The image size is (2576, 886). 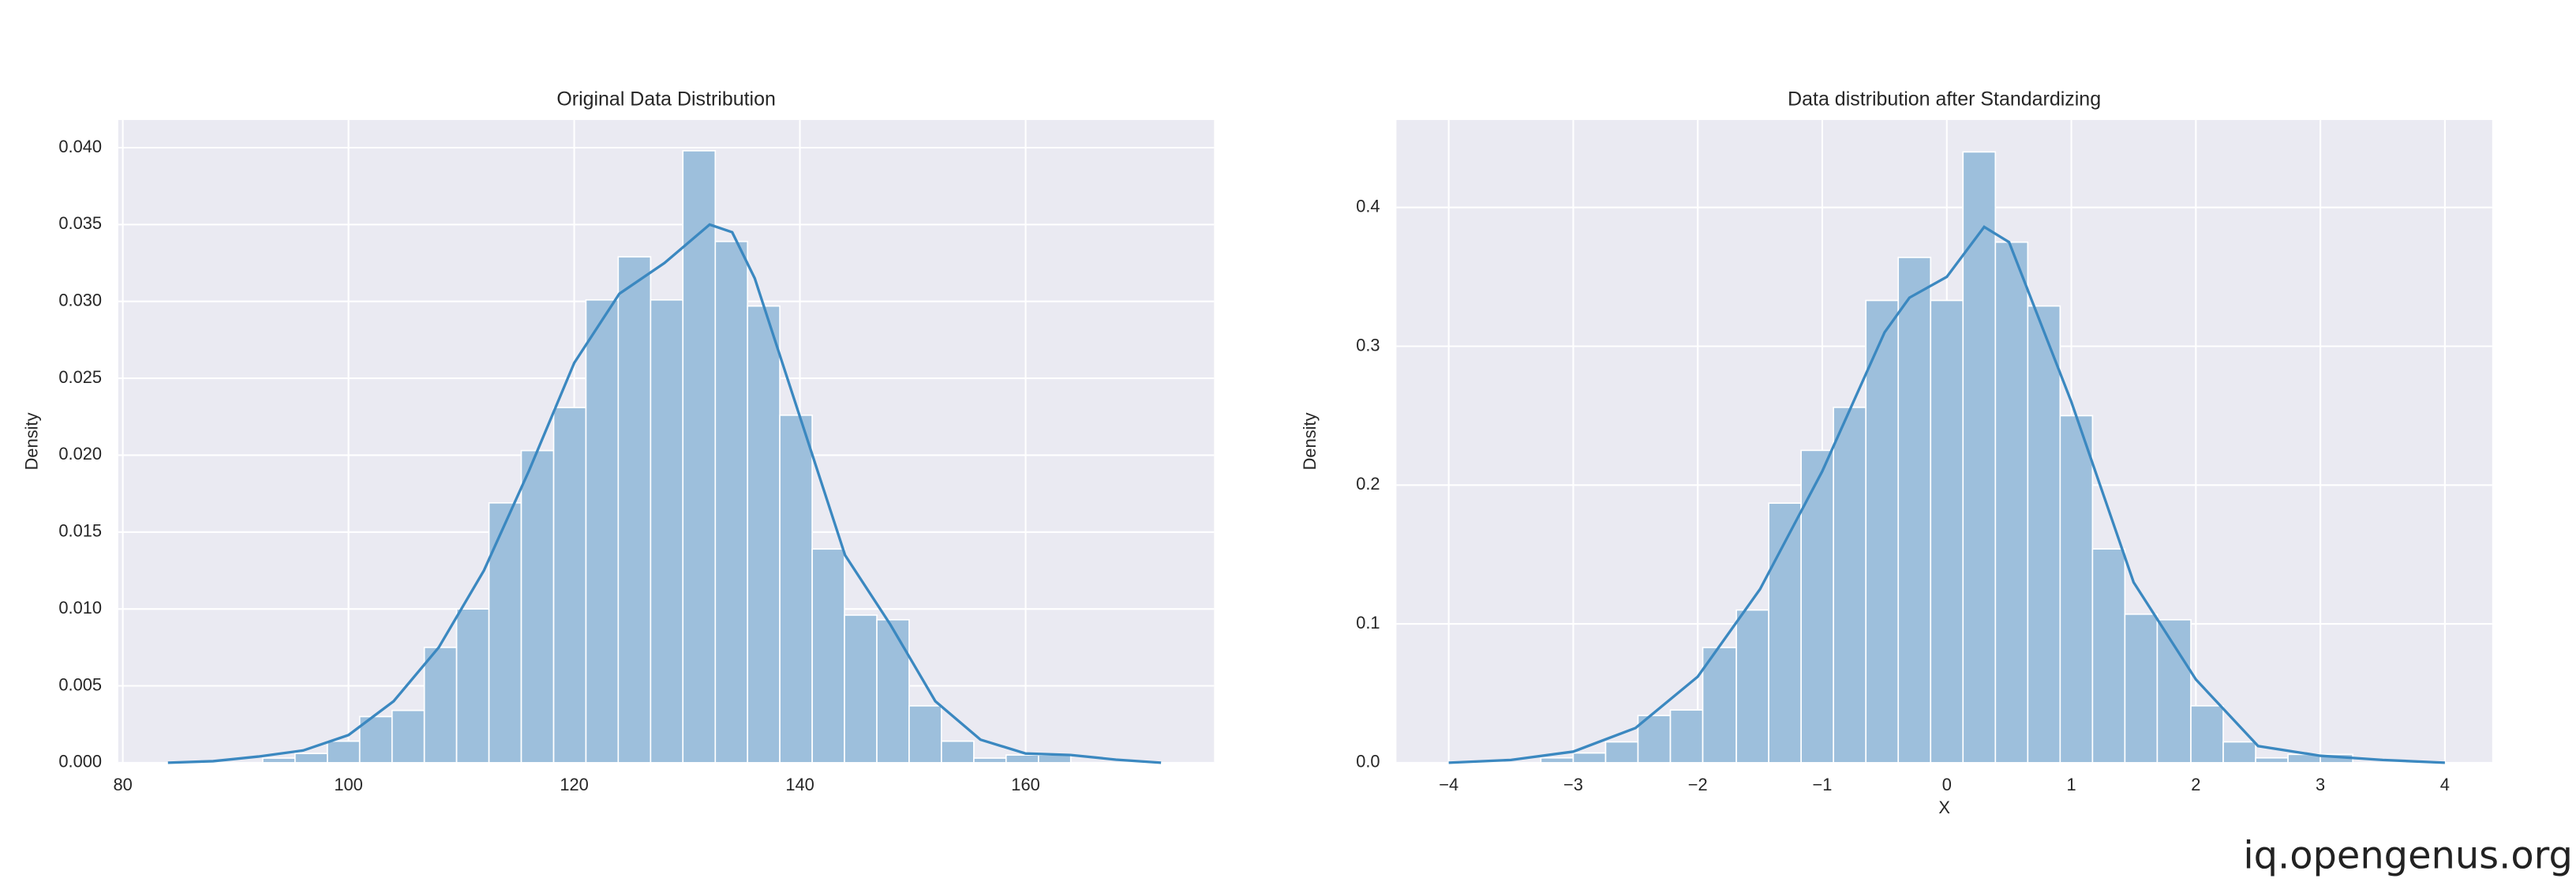 I want to click on x-tick-label: 100, so click(x=348, y=784).